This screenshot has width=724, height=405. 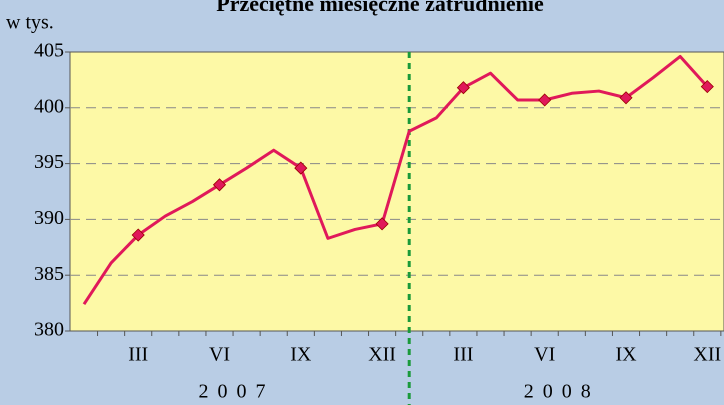 I want to click on y-tick-label: 390, so click(x=49, y=218).